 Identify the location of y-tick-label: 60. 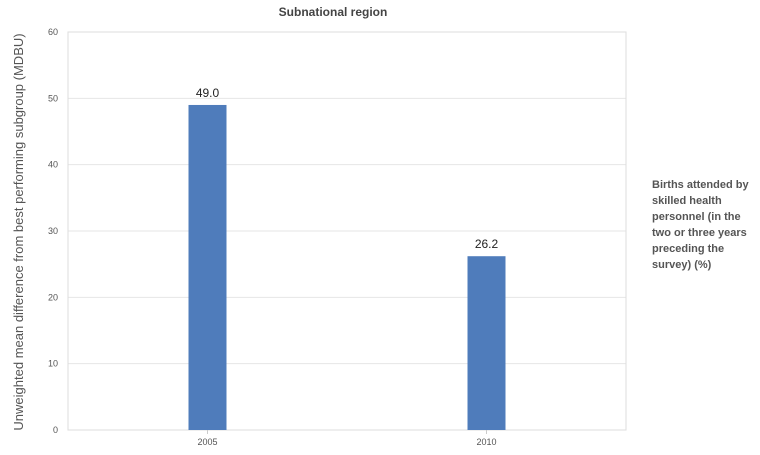
(53, 32).